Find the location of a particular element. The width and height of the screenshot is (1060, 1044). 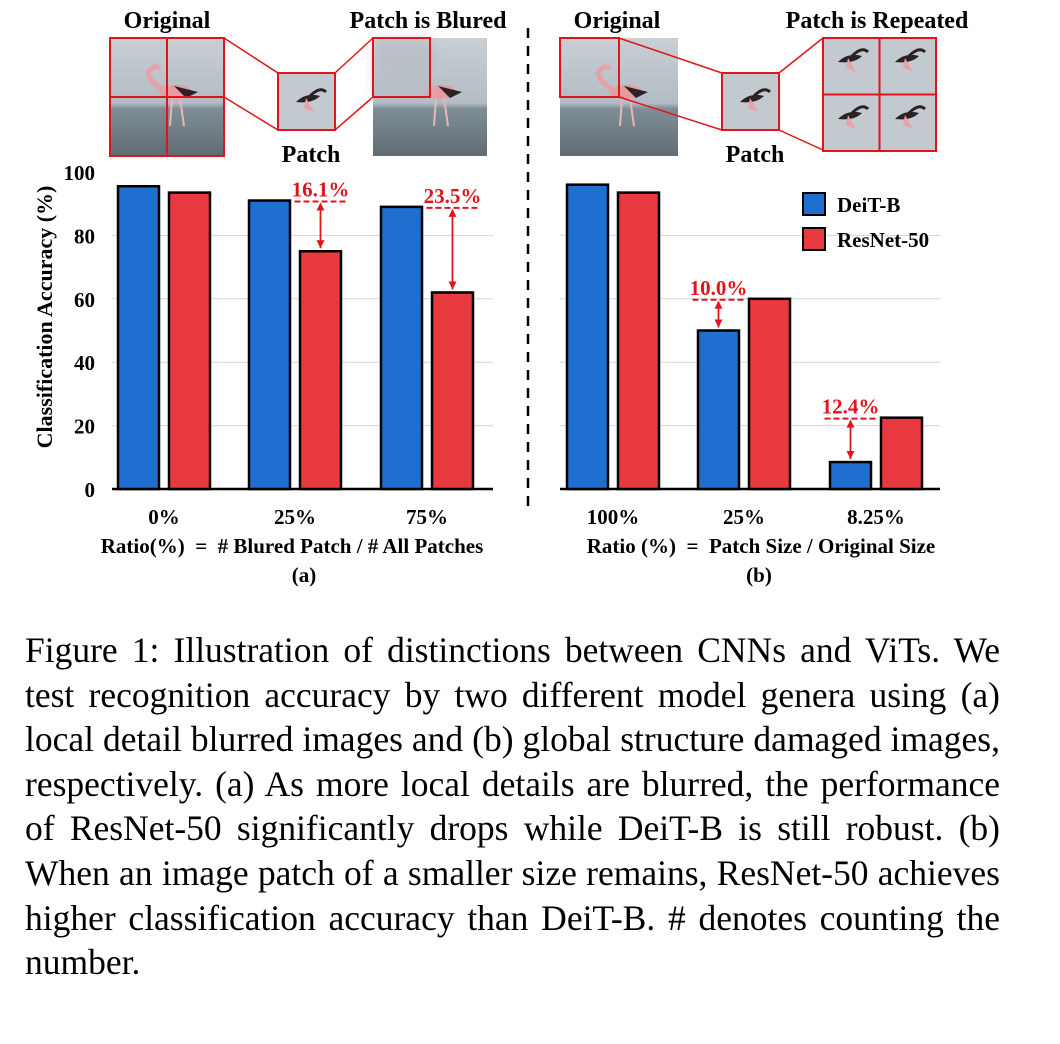

annotation-label-2: 12.4% is located at coordinates (851, 407).